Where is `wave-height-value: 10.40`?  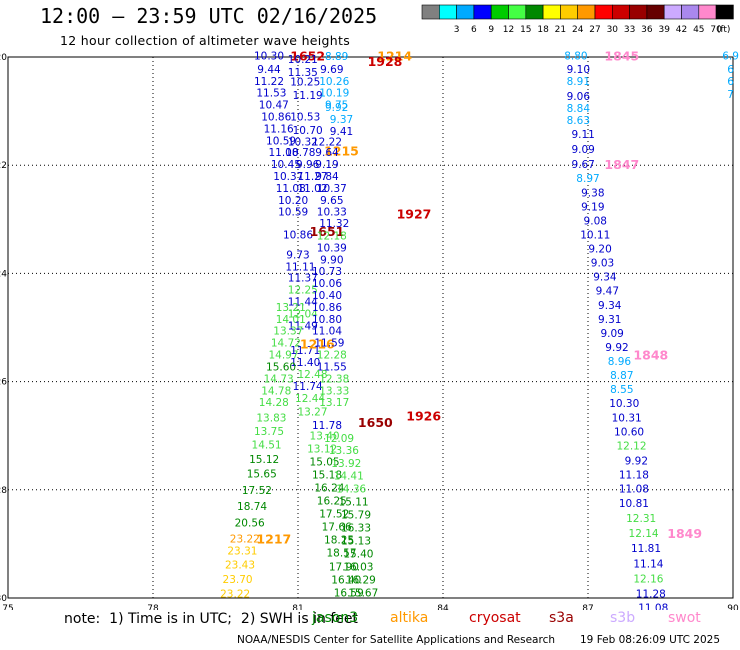
wave-height-value: 10.40 is located at coordinates (327, 296).